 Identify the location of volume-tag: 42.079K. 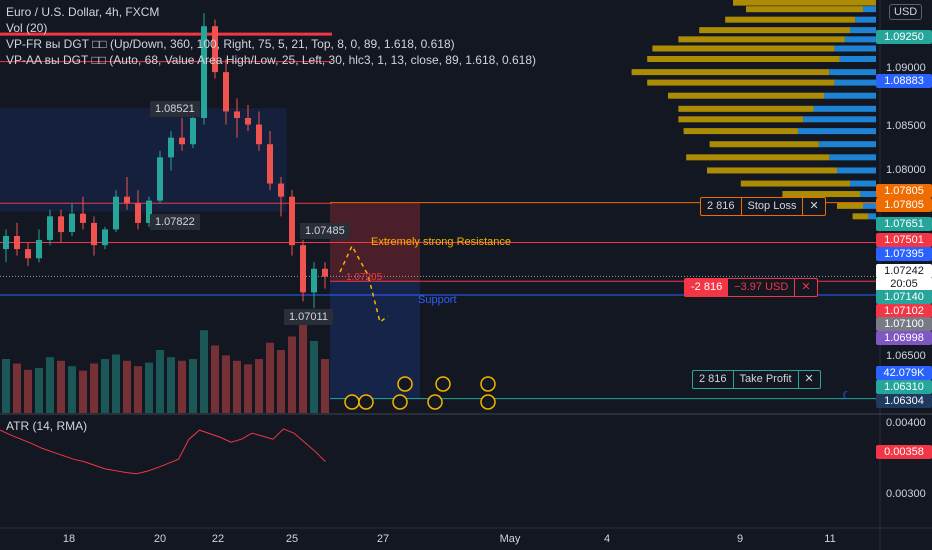
(904, 373).